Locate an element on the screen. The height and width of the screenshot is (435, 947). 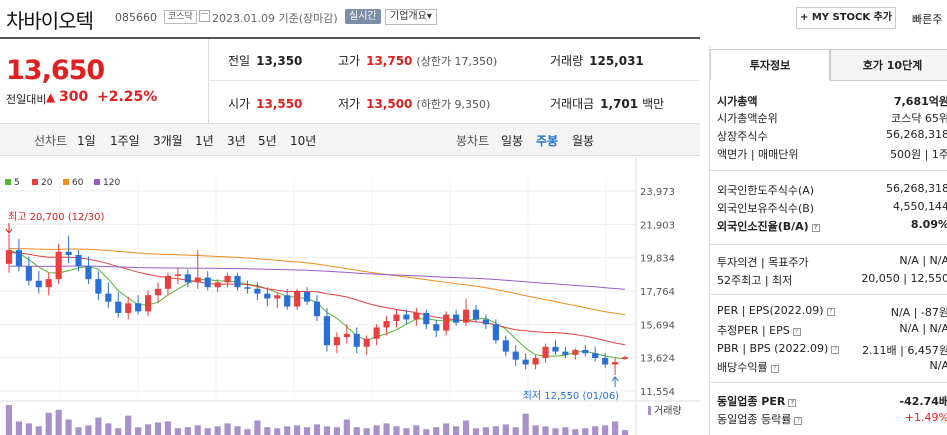
info-row: 시가총액 7,681억원 is located at coordinates (832, 101).